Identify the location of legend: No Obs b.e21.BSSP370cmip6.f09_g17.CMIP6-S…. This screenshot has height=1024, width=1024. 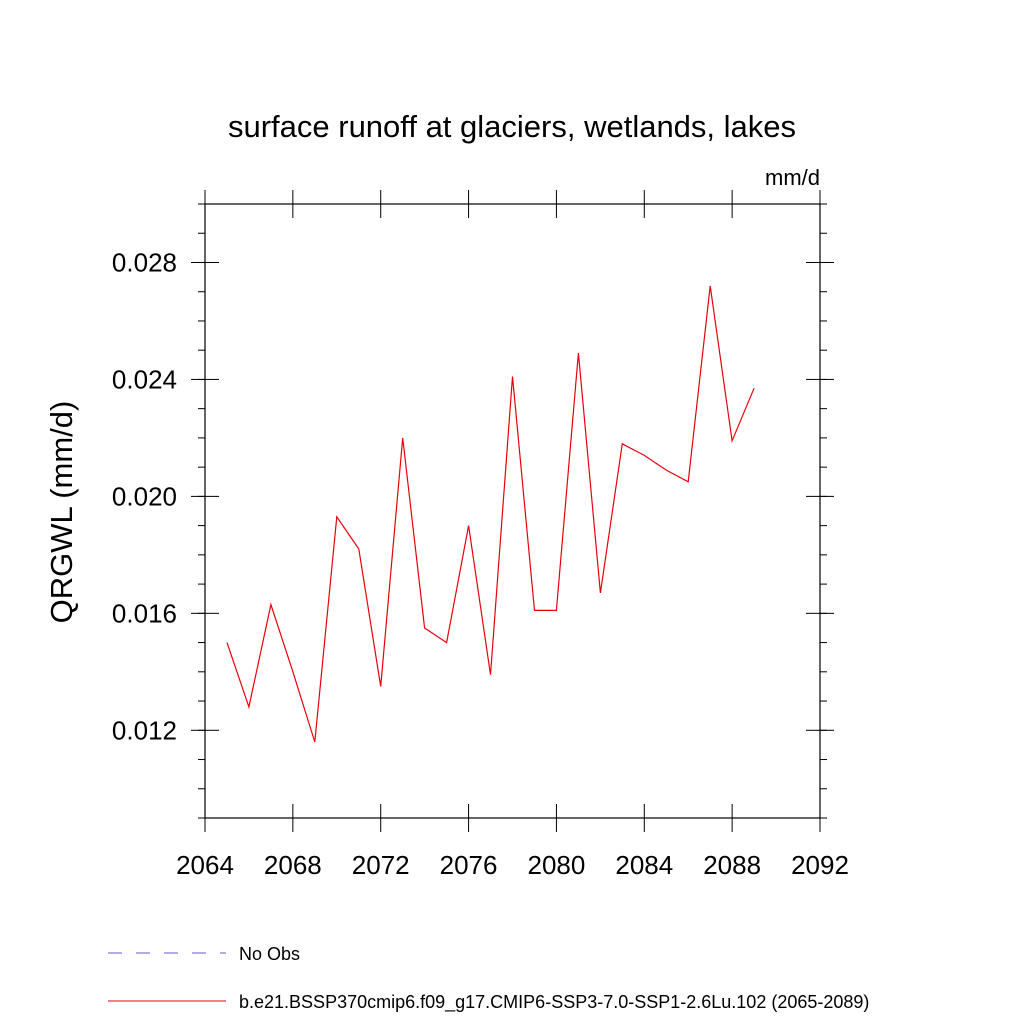
(488, 978).